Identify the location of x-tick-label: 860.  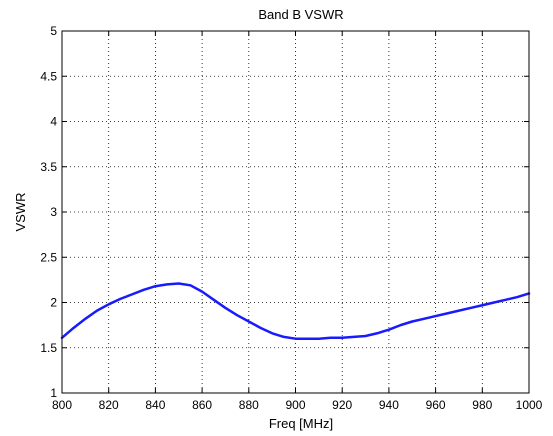
(202, 405).